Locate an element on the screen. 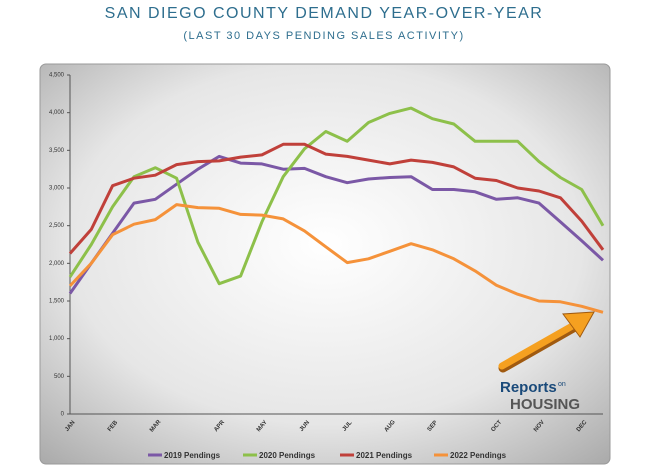 The height and width of the screenshot is (467, 648). arrow-head is located at coordinates (578, 324).